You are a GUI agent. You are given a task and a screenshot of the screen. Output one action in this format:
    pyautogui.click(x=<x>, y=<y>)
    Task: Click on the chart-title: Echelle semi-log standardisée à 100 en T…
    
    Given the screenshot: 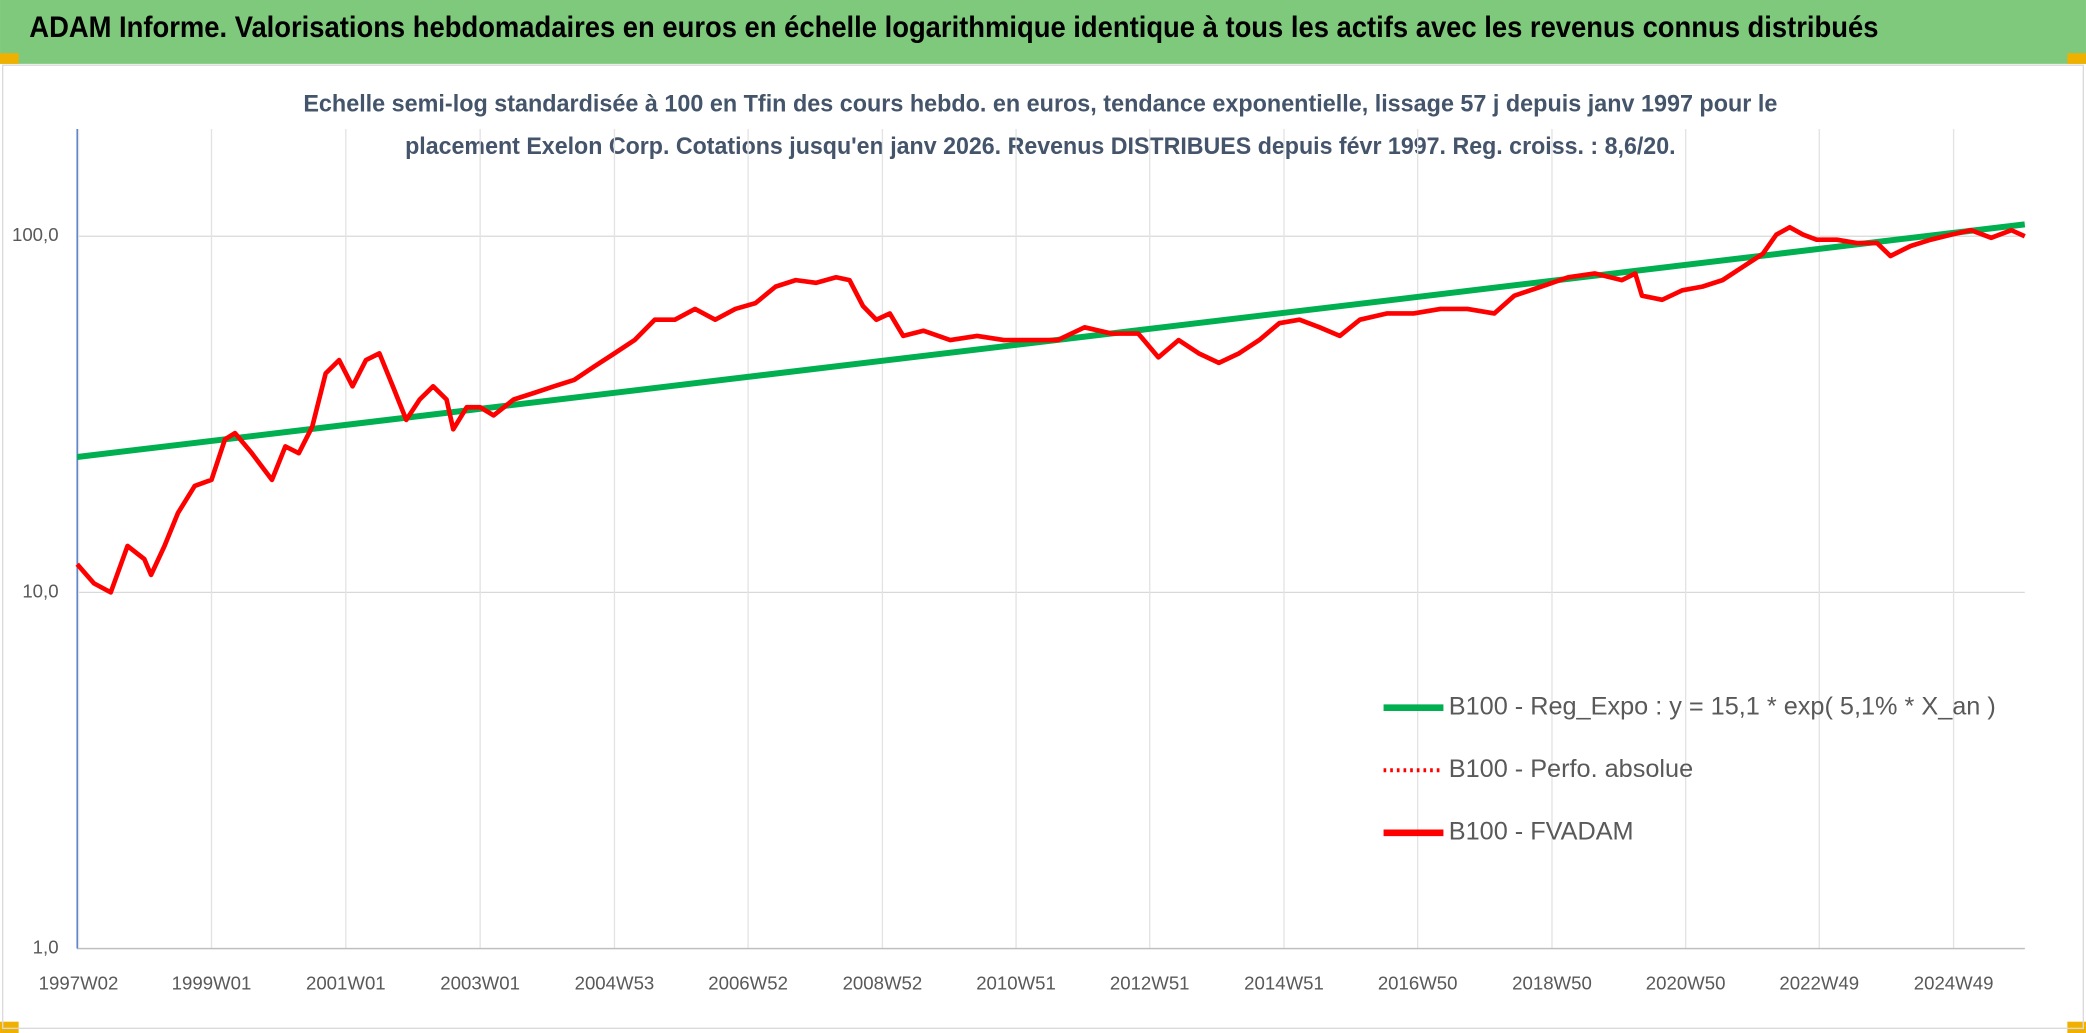 What is the action you would take?
    pyautogui.click(x=1040, y=103)
    